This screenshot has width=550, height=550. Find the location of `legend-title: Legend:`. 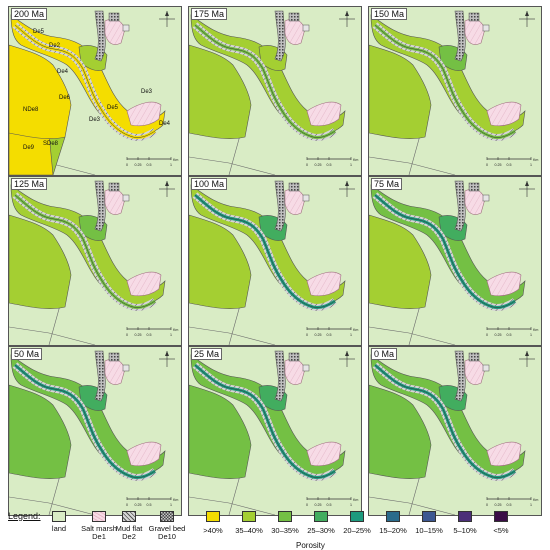

legend-title: Legend: is located at coordinates (24, 516).